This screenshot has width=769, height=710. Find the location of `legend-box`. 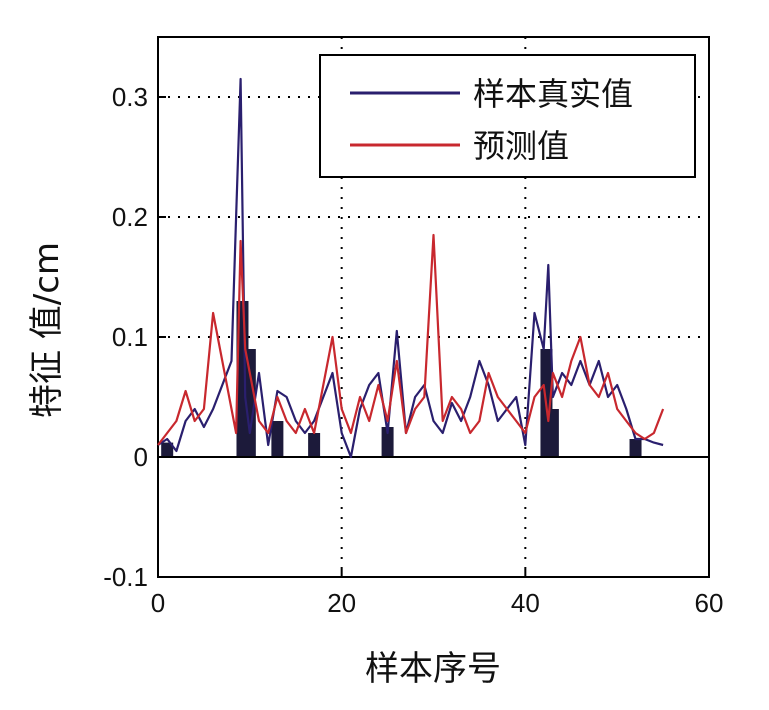

legend-box is located at coordinates (507, 116).